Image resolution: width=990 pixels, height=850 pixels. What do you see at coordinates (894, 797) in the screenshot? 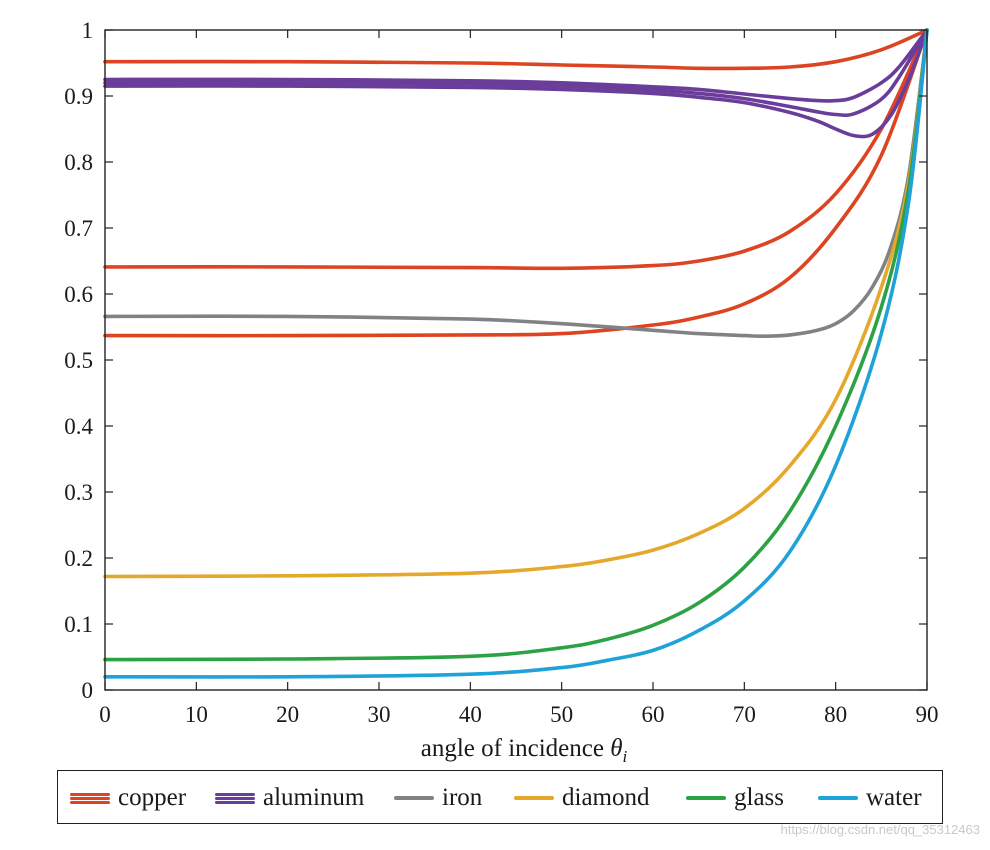
I see `legend-label: water` at bounding box center [894, 797].